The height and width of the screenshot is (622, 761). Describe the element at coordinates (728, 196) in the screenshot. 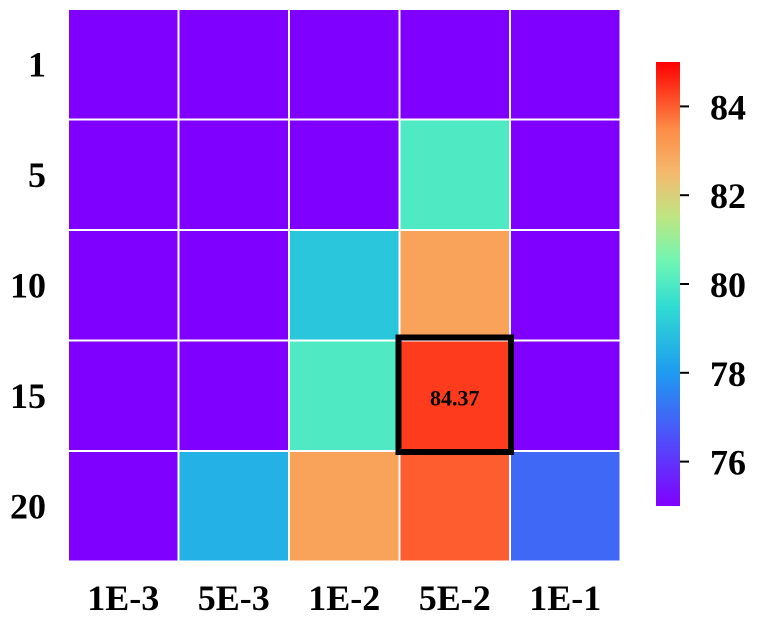

I see `colorbar-tick-label: 82` at that location.